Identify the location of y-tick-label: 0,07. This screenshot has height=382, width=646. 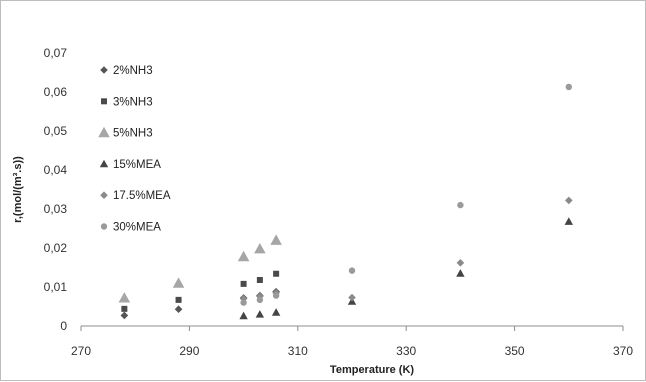
(56, 53).